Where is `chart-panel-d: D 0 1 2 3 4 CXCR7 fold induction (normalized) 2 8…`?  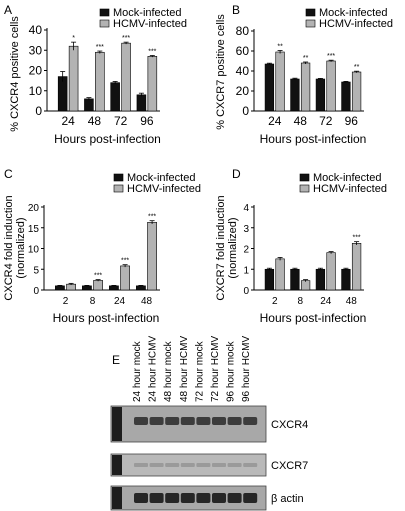 chart-panel-d: D 0 1 2 3 4 CXCR7 fold induction (normalized) 2 8… is located at coordinates (301, 246).